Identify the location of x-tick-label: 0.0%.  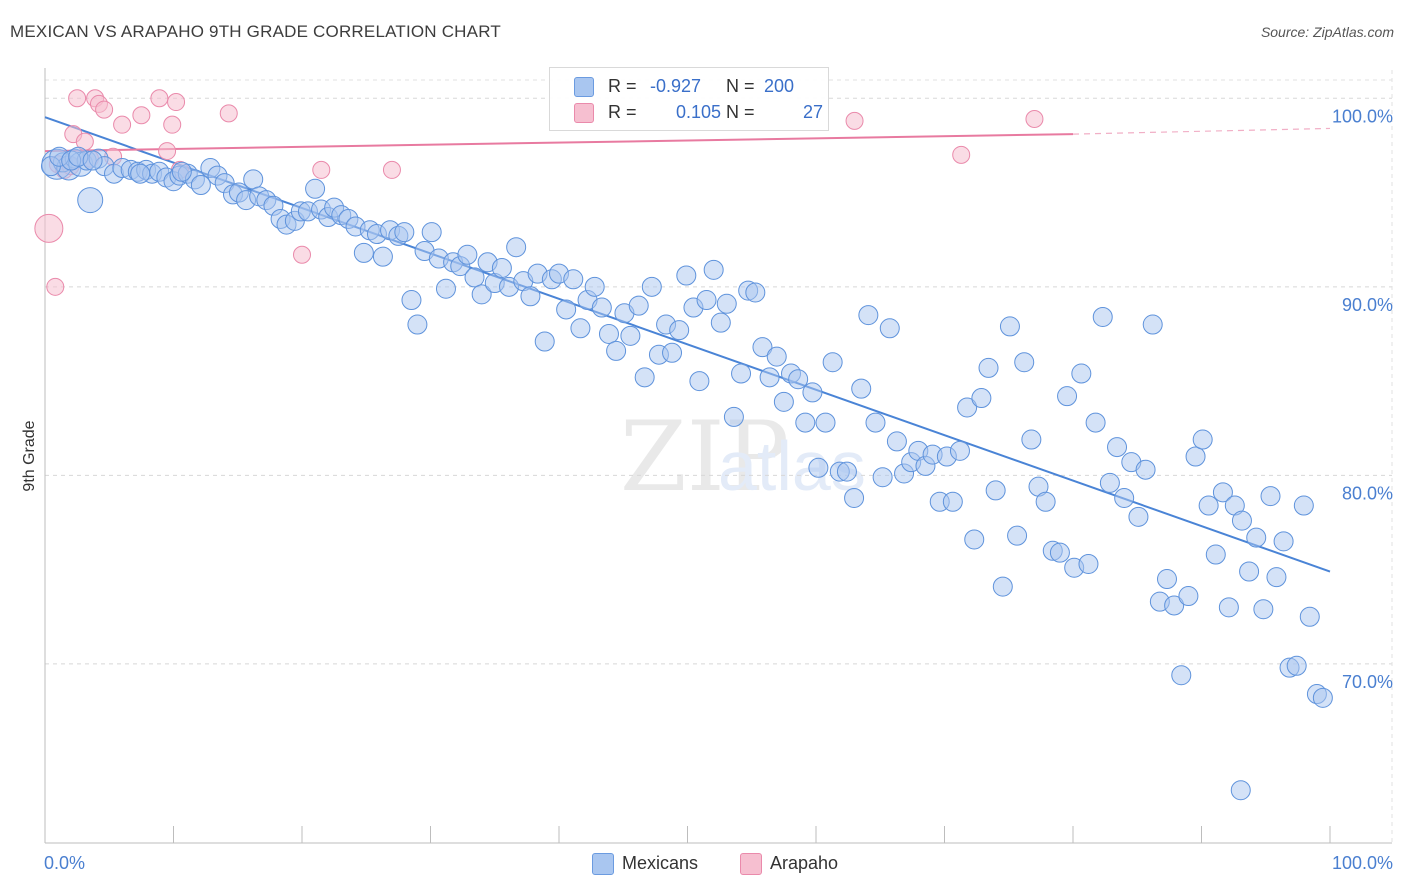
(64, 863).